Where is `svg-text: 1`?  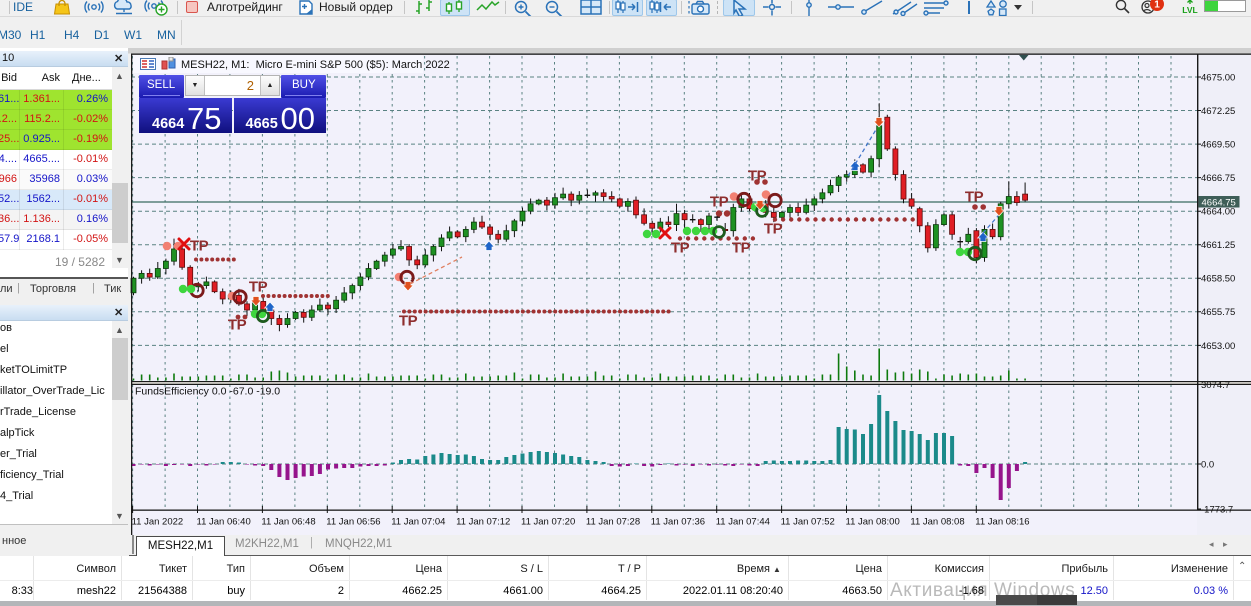 svg-text: 1 is located at coordinates (1157, 5).